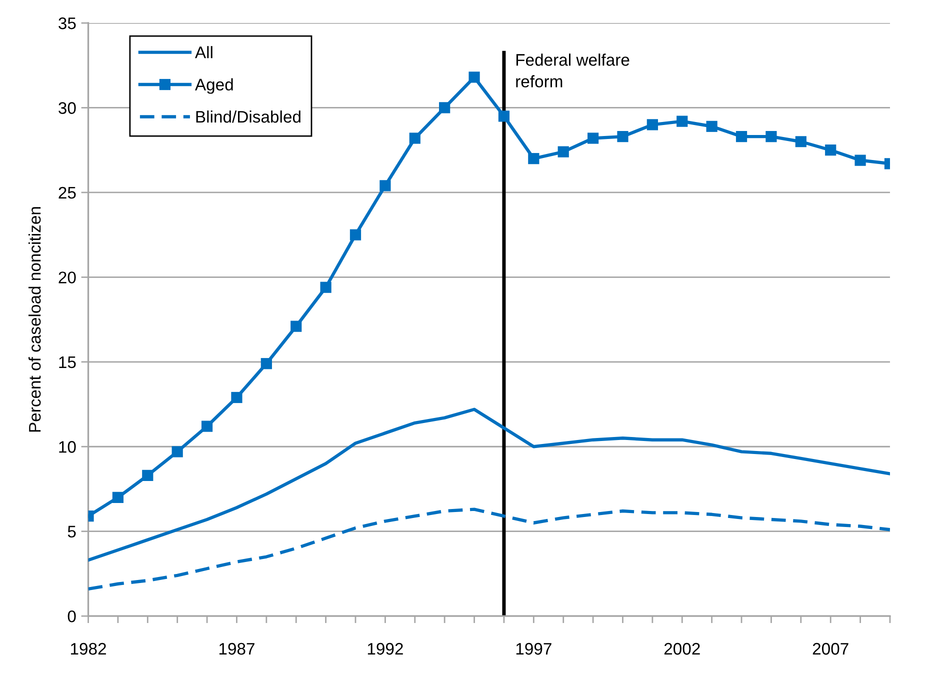  Describe the element at coordinates (88, 648) in the screenshot. I see `x-tick-label: 1982` at that location.